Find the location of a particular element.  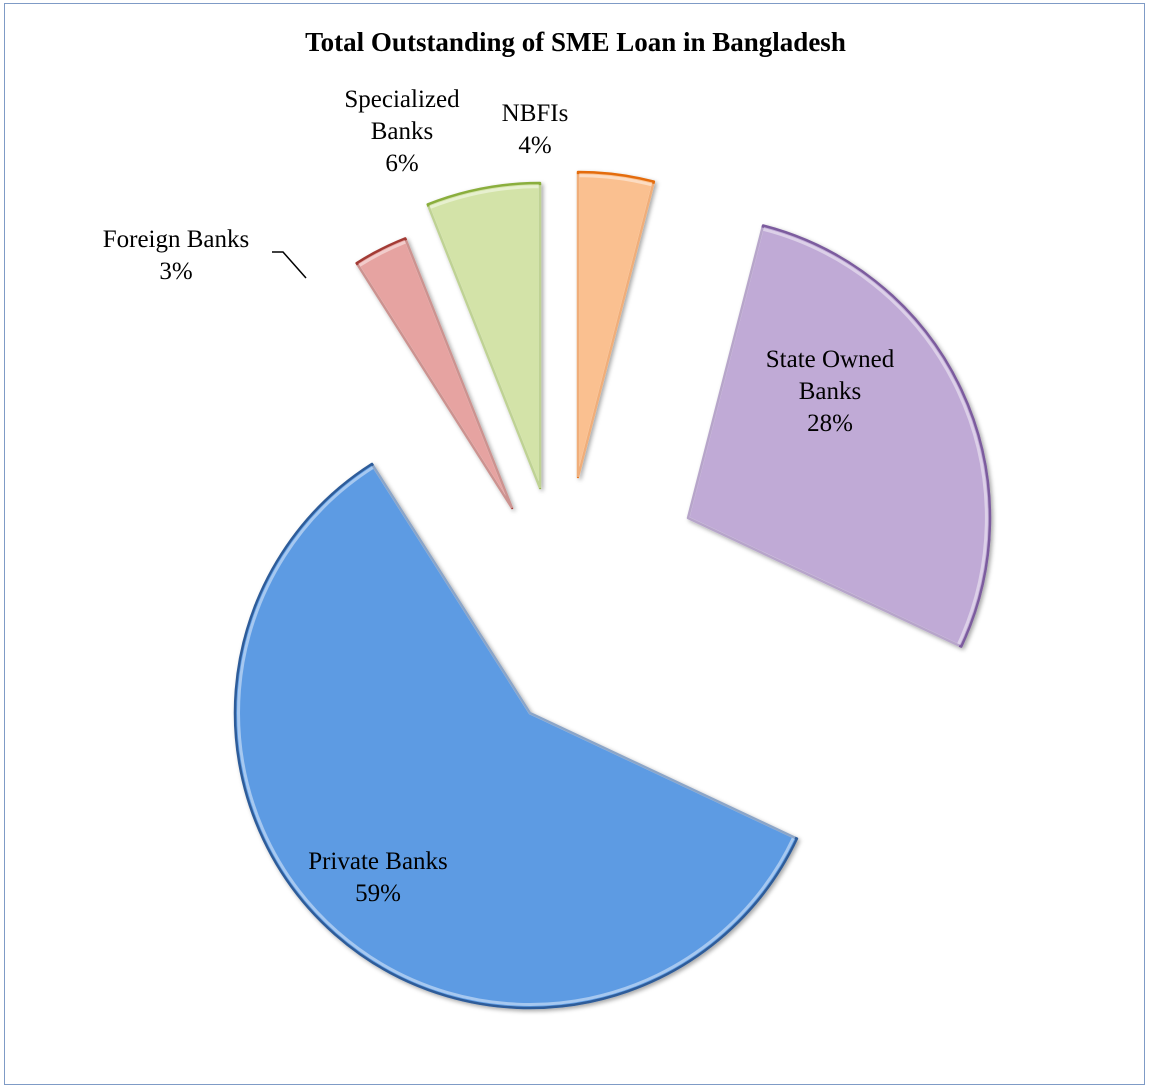

data-label-private-banks: Private Banks 59% is located at coordinates (378, 877).